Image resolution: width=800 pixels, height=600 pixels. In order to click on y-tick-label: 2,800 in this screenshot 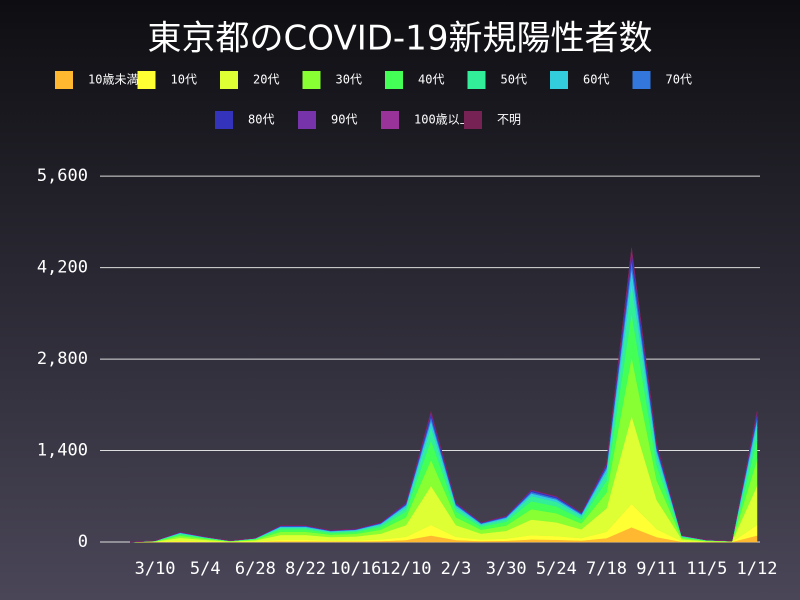, I will do `click(62, 359)`.